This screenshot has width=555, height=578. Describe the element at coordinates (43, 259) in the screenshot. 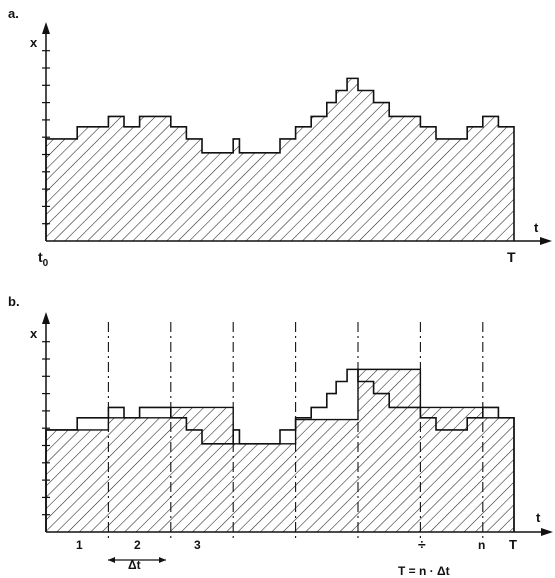

I see `panel-a-origin-label: t0` at that location.